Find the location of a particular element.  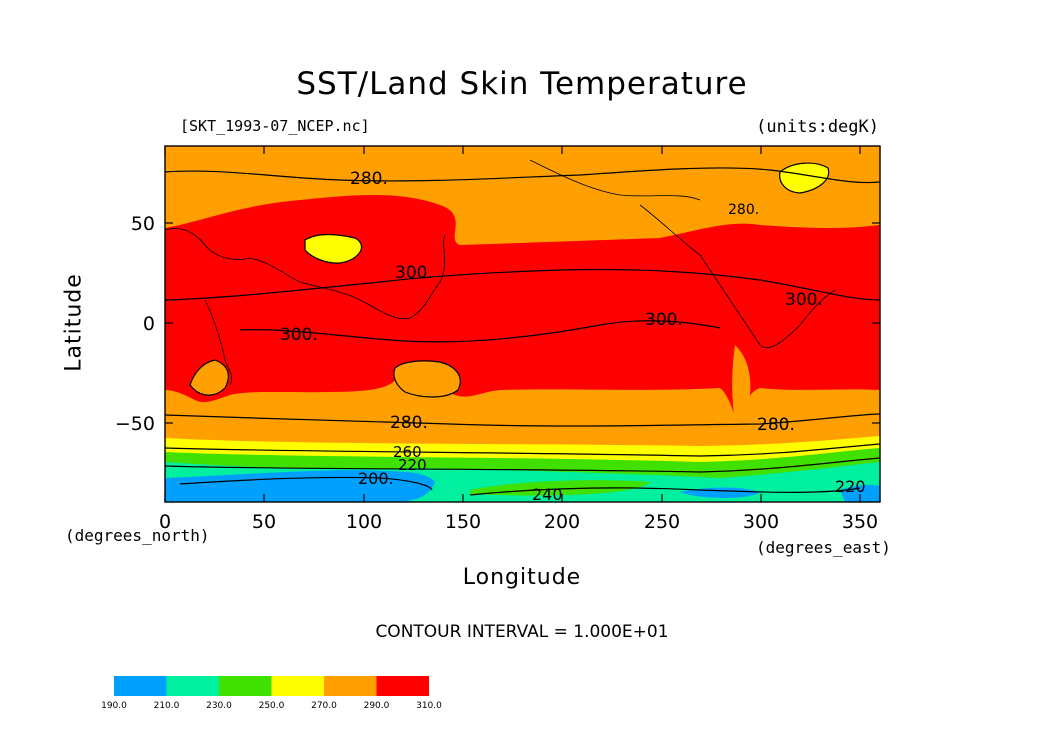

colorbar-label: 250.0 is located at coordinates (272, 706).